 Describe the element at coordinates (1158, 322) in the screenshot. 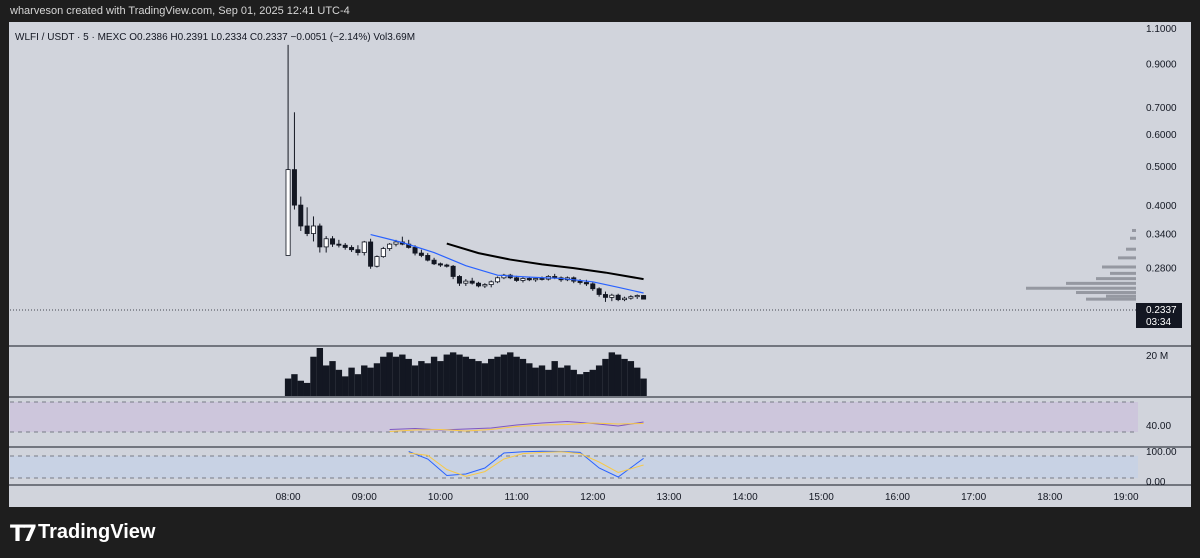

I see `countdown-label: 03:34` at that location.